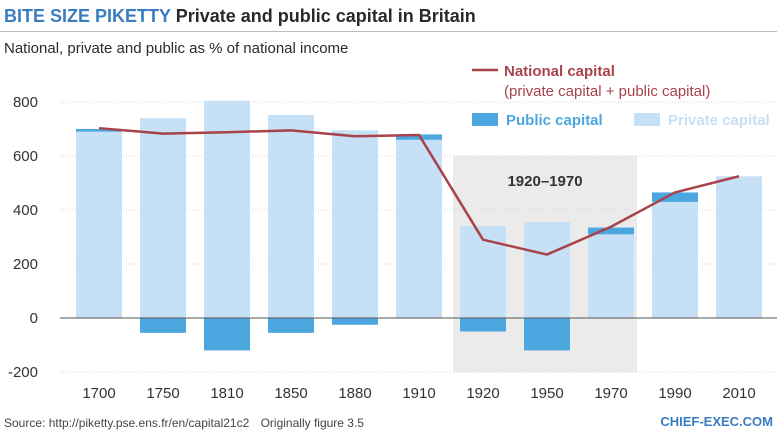 This screenshot has height=434, width=777. What do you see at coordinates (674, 393) in the screenshot?
I see `x-tick-label: 1990` at bounding box center [674, 393].